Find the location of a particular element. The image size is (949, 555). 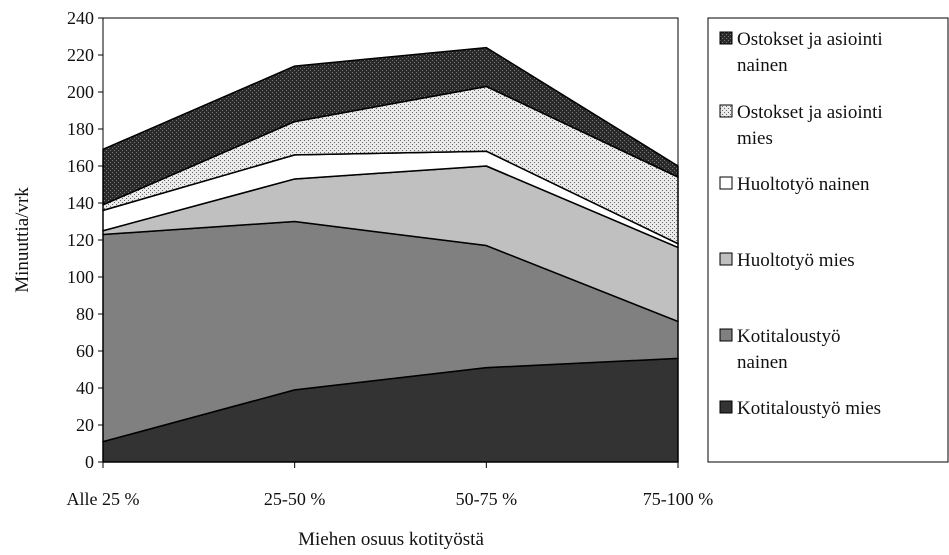

legend-label: Kotitaloustyö mies is located at coordinates (809, 408).